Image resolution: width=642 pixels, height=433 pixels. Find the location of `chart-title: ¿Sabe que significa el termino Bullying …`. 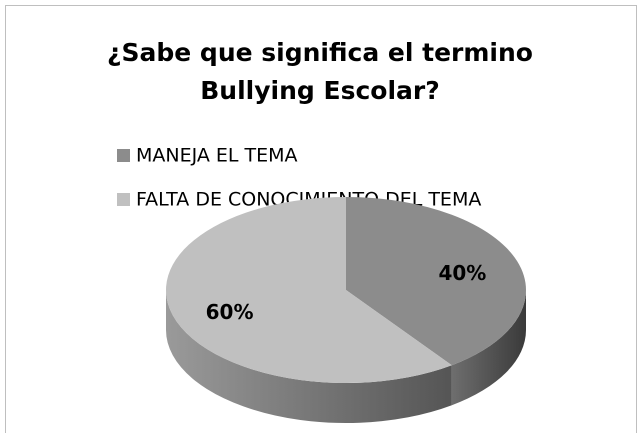

chart-title: ¿Sabe que significa el termino Bullying … is located at coordinates (320, 71).